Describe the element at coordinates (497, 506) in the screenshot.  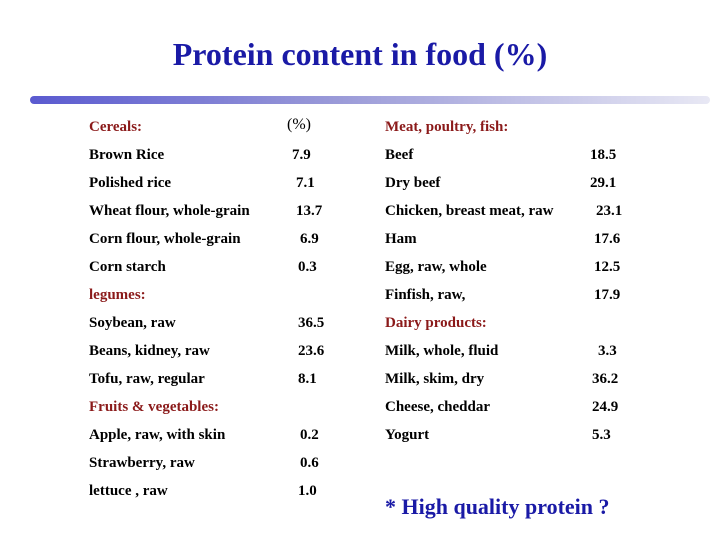
I see `quality-note: * High quality protein ?` at that location.